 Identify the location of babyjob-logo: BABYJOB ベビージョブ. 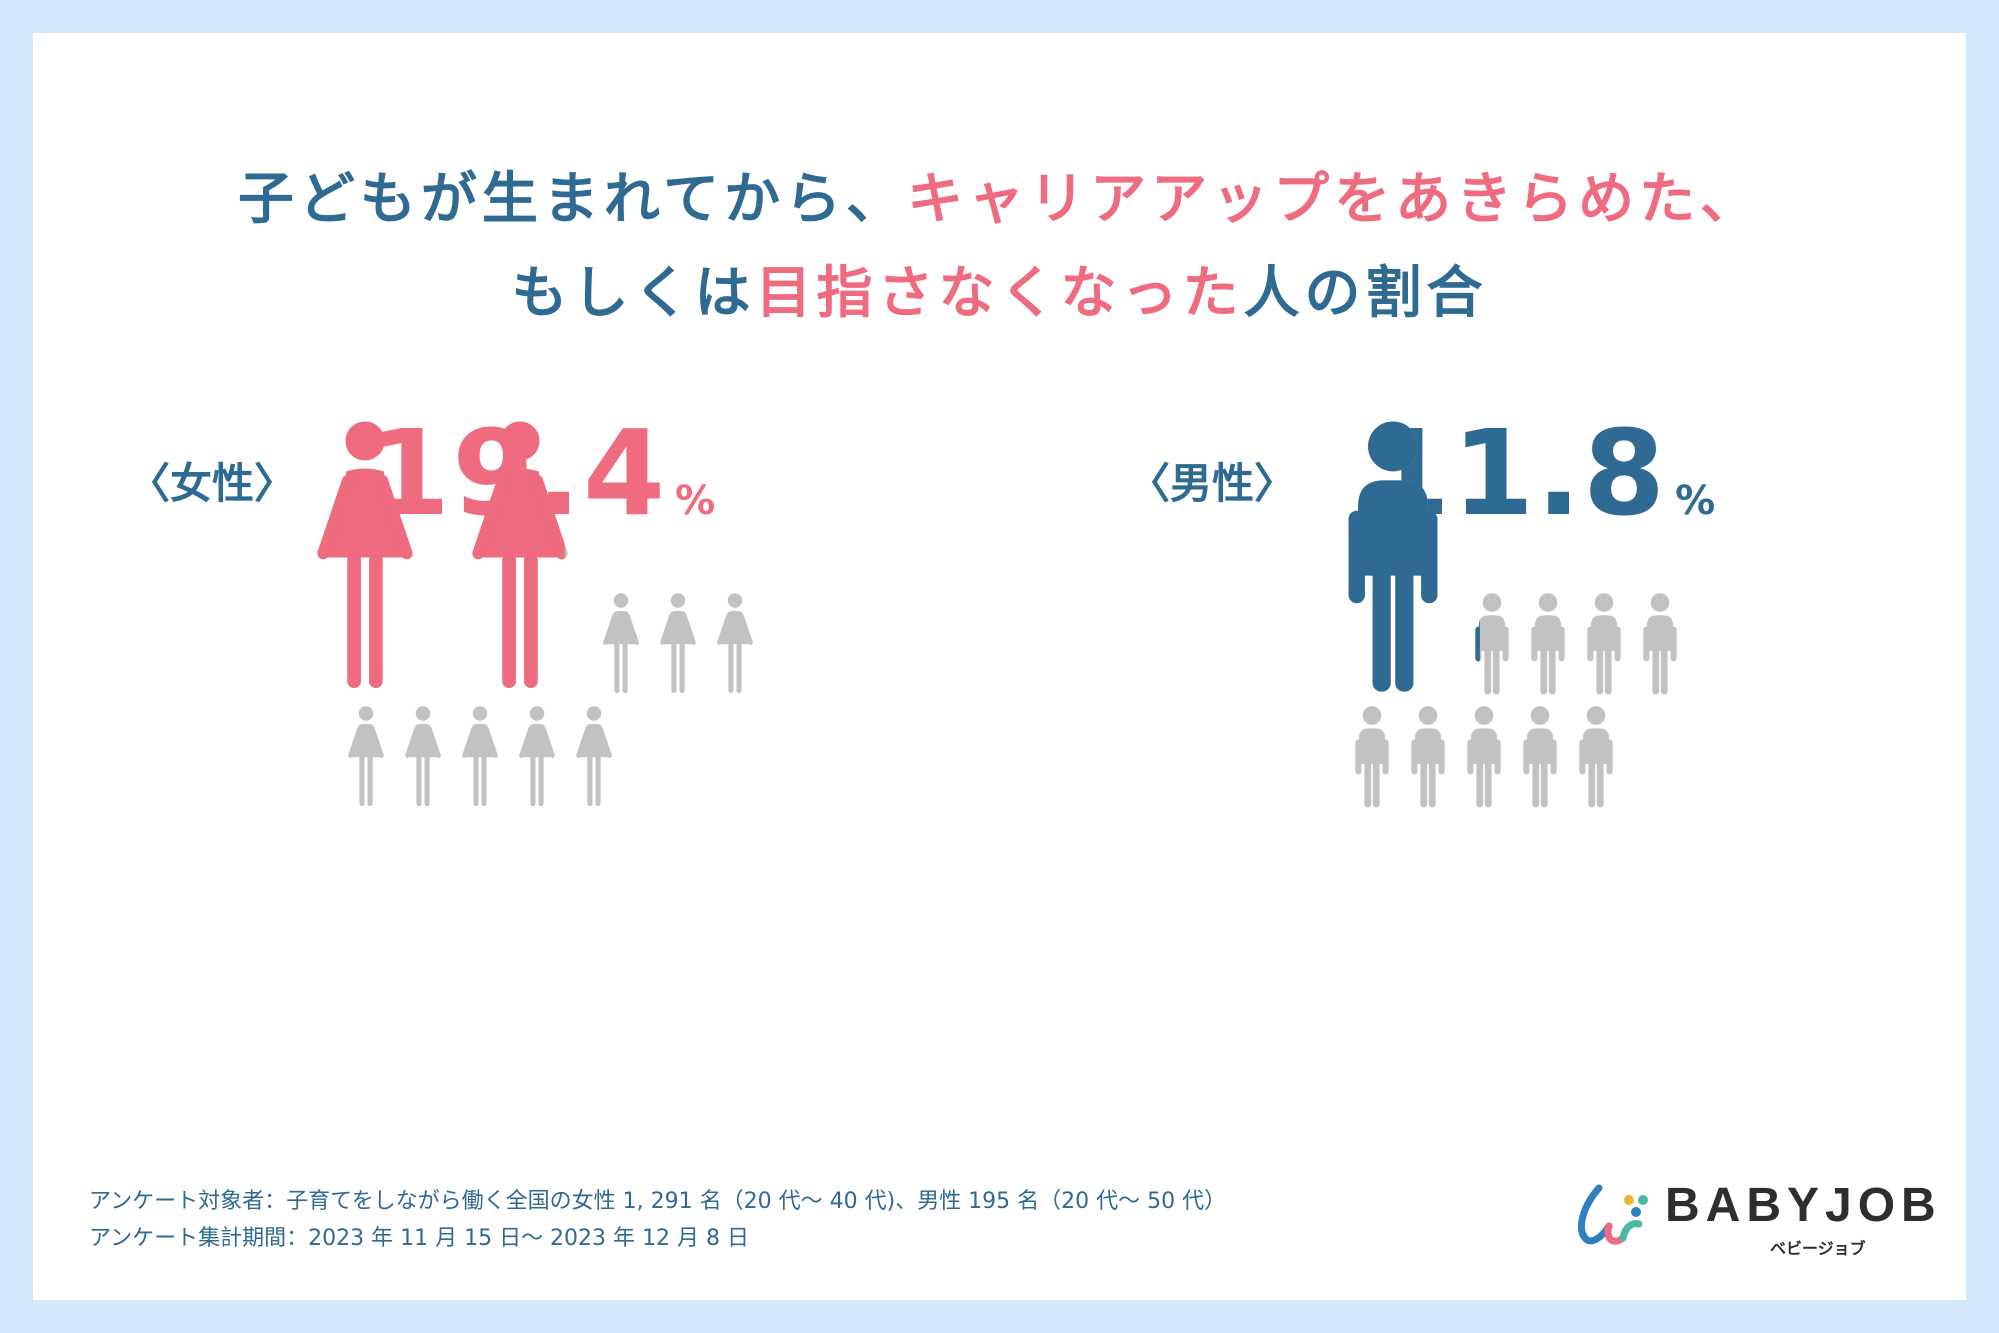
(1750, 1223).